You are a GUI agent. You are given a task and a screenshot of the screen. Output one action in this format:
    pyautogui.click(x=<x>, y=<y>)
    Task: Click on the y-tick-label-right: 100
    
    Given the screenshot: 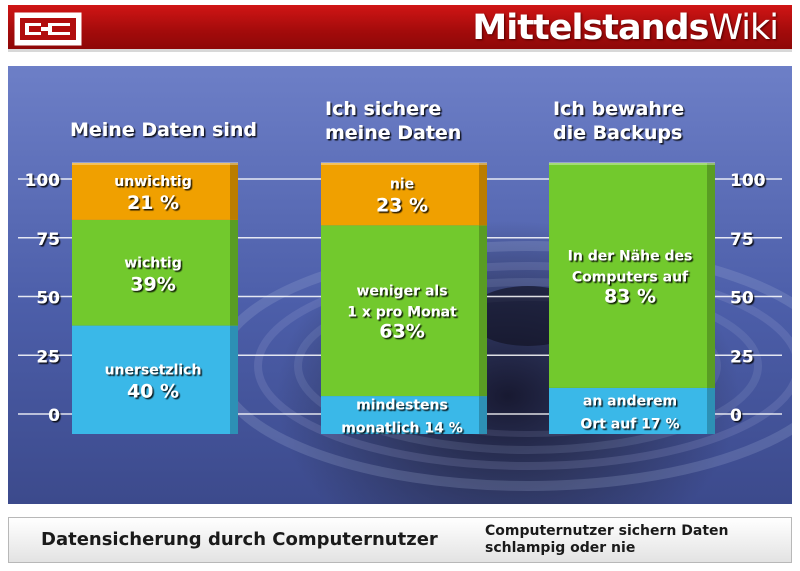 What is the action you would take?
    pyautogui.click(x=748, y=181)
    